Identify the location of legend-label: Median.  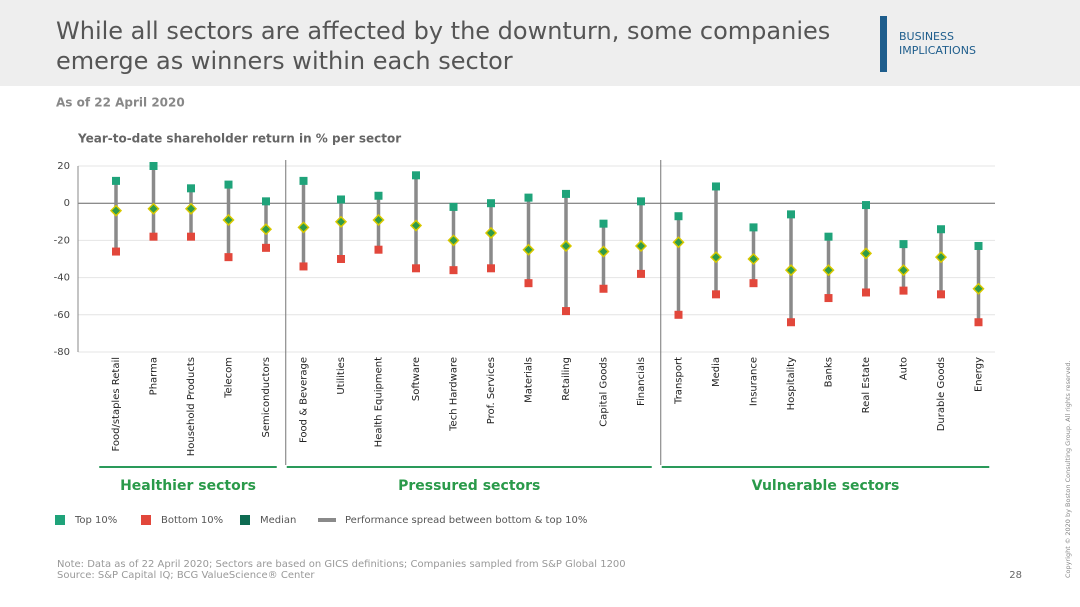
(278, 520).